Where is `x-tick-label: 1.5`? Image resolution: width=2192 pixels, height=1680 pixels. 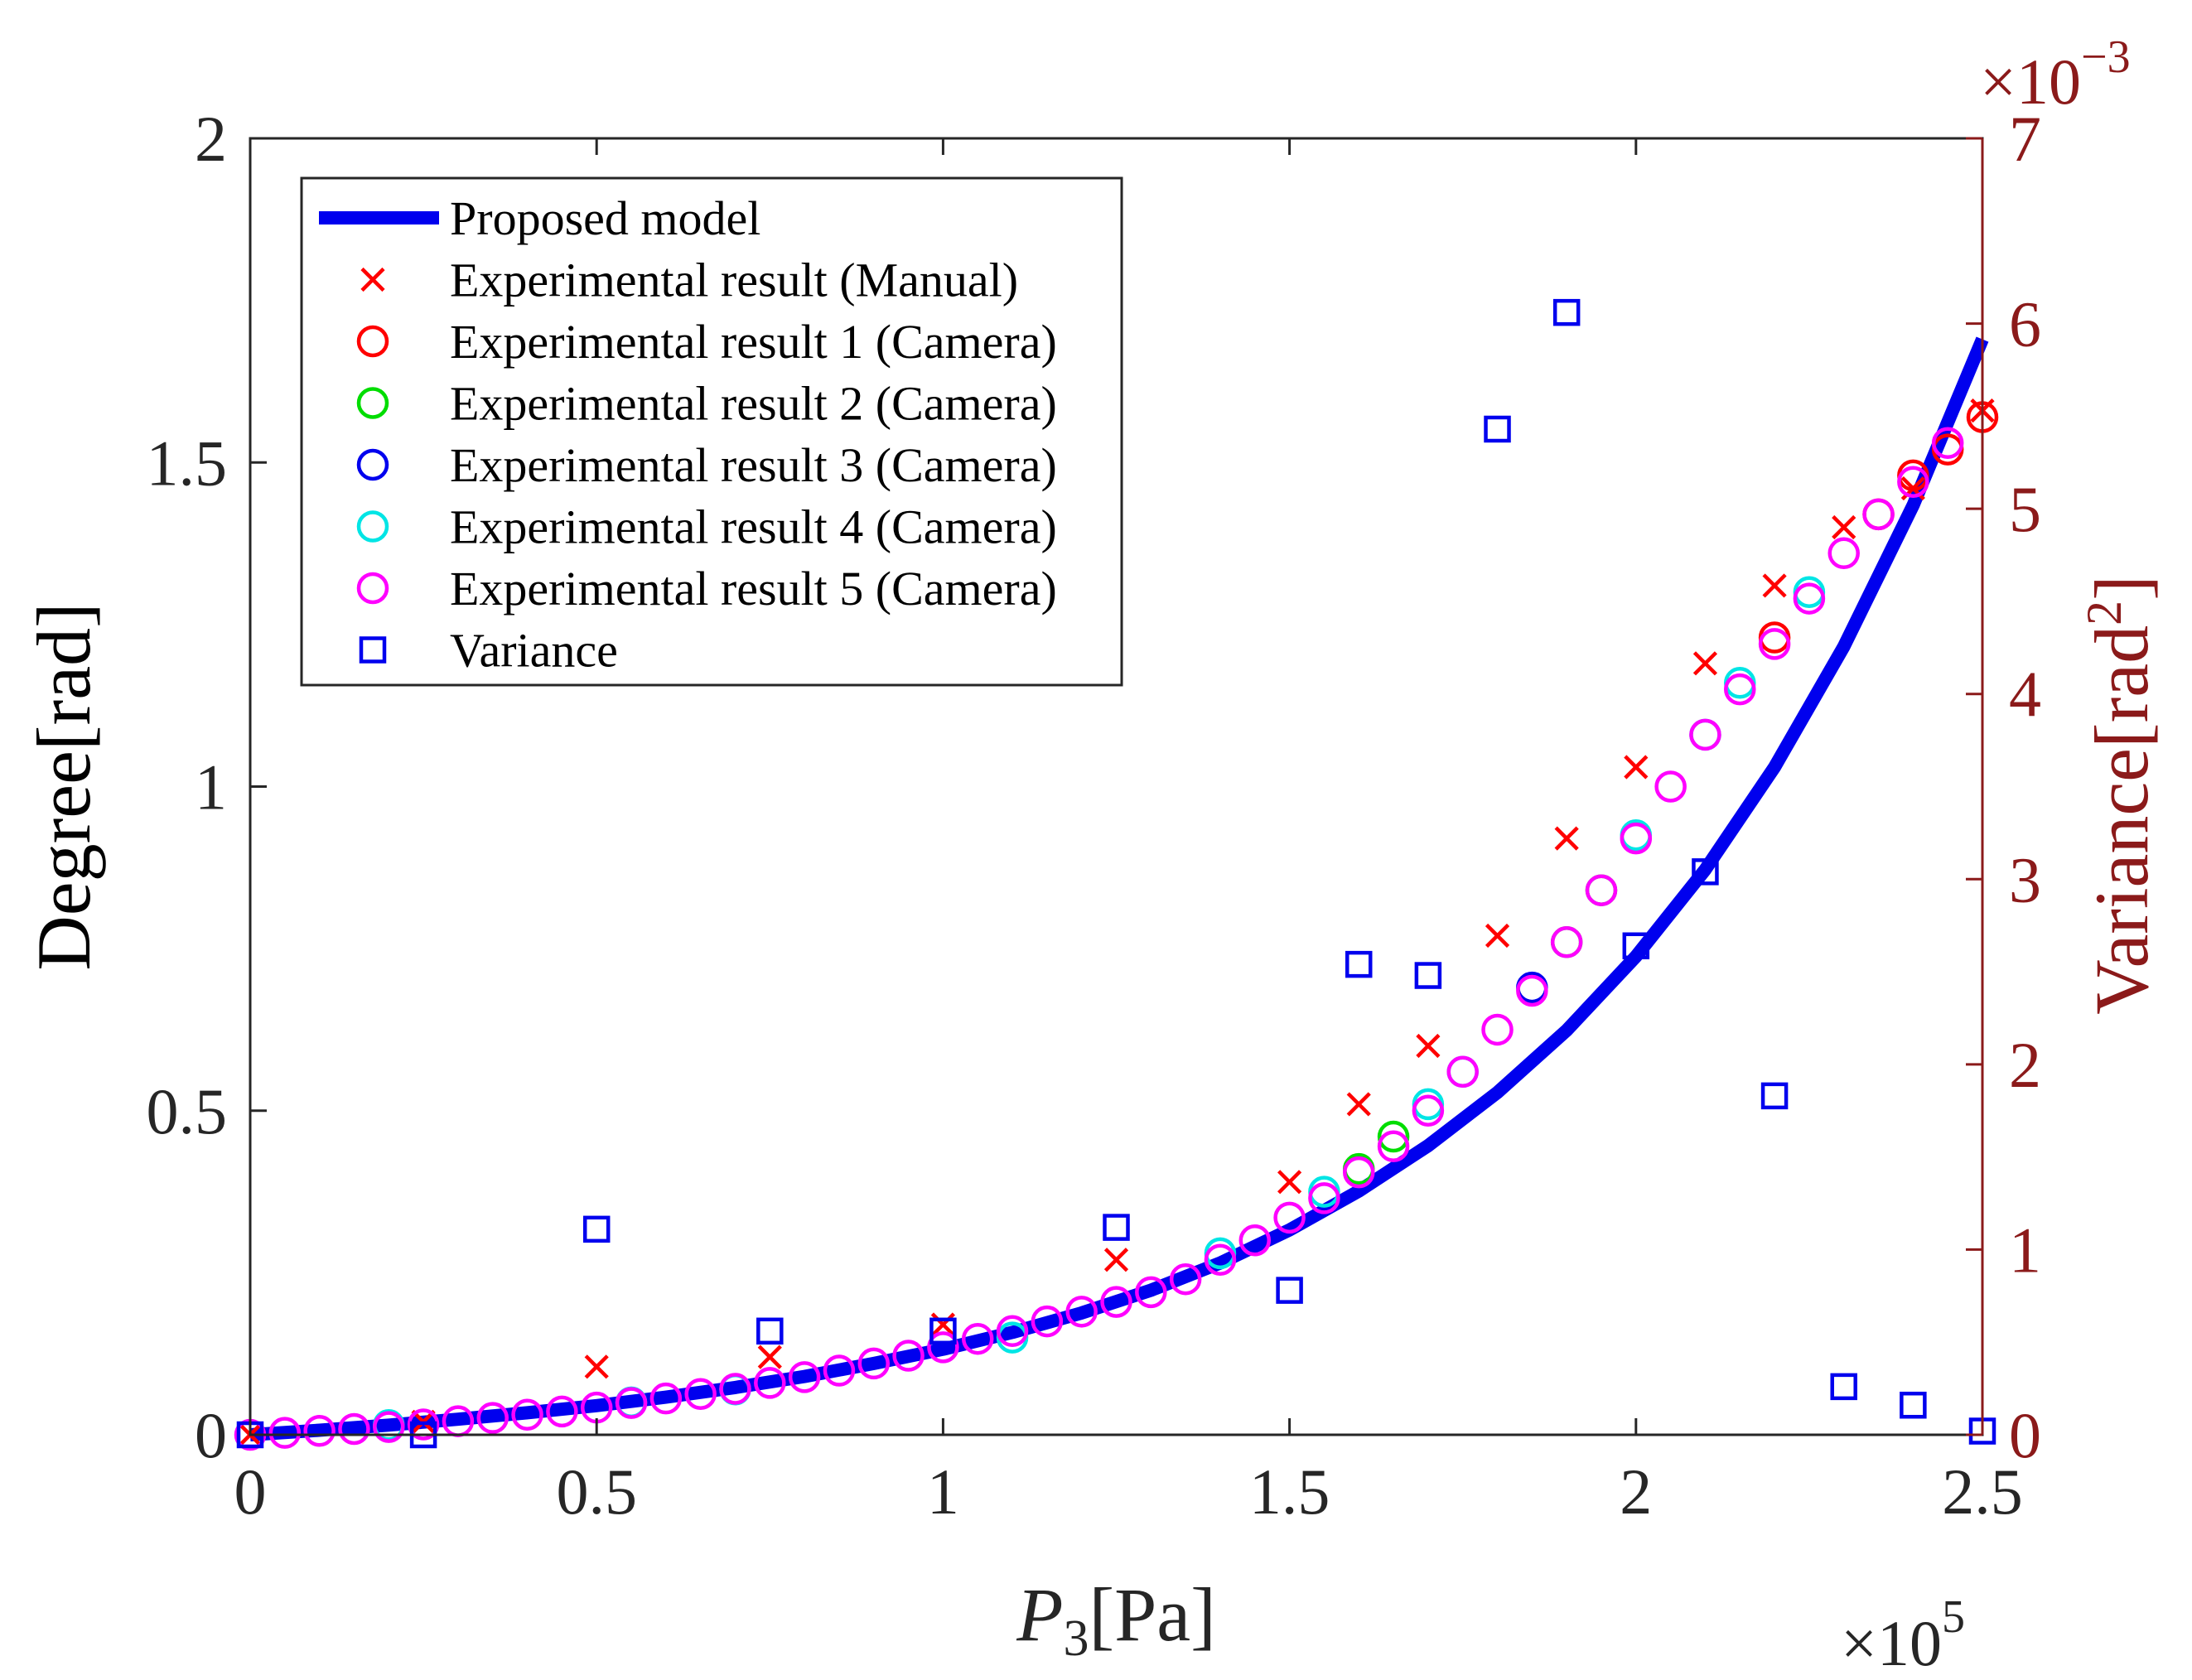 x-tick-label: 1.5 is located at coordinates (1289, 1492).